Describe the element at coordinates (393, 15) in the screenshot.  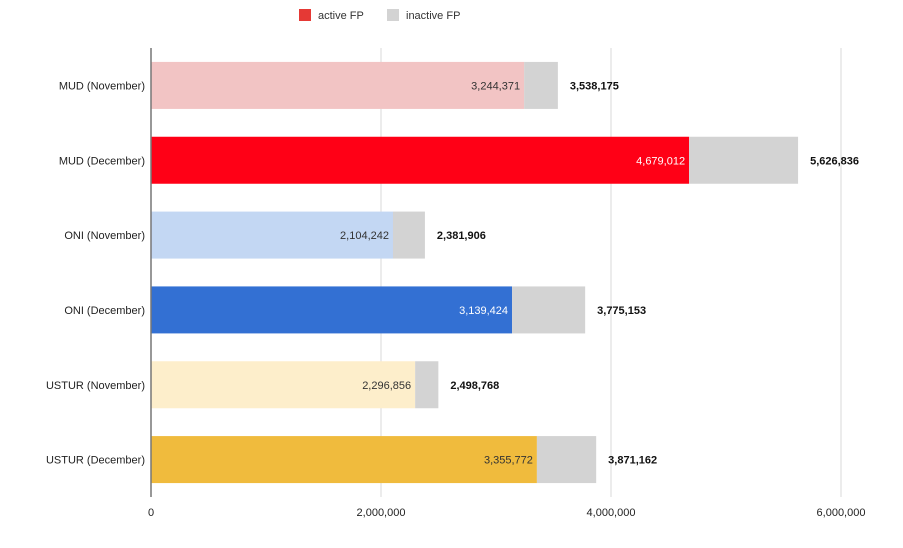
I see `legend-swatch-inactive` at that location.